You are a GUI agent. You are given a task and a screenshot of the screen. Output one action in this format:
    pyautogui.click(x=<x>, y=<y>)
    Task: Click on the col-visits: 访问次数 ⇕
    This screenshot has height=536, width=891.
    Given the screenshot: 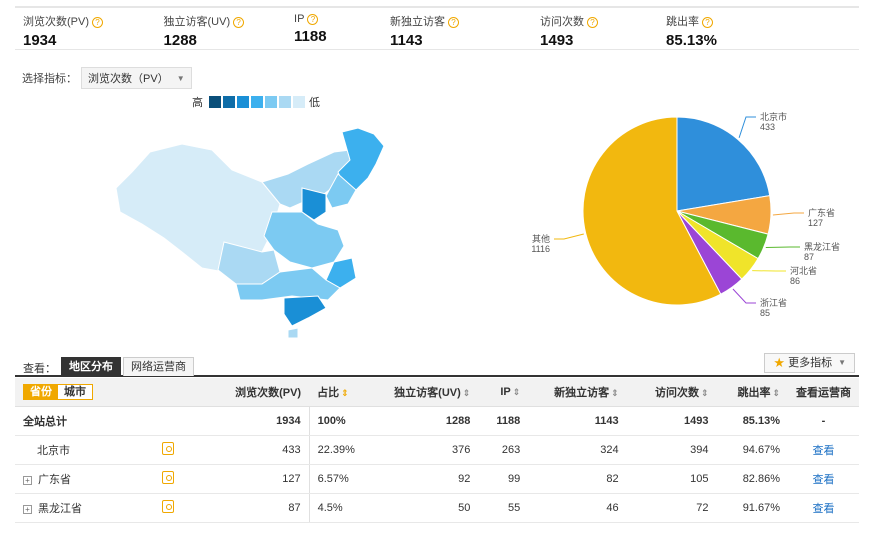 What is the action you would take?
    pyautogui.click(x=671, y=392)
    